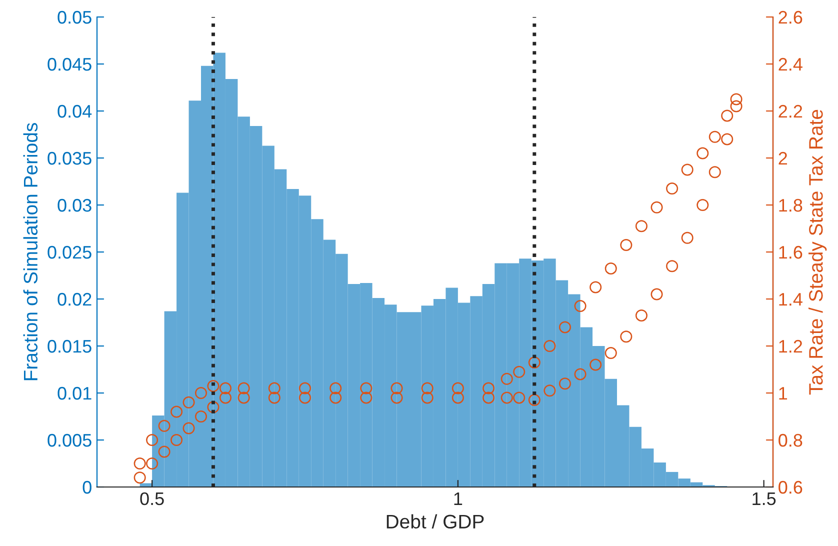  What do you see at coordinates (70, 346) in the screenshot?
I see `y-tick-label: 0.015` at bounding box center [70, 346].